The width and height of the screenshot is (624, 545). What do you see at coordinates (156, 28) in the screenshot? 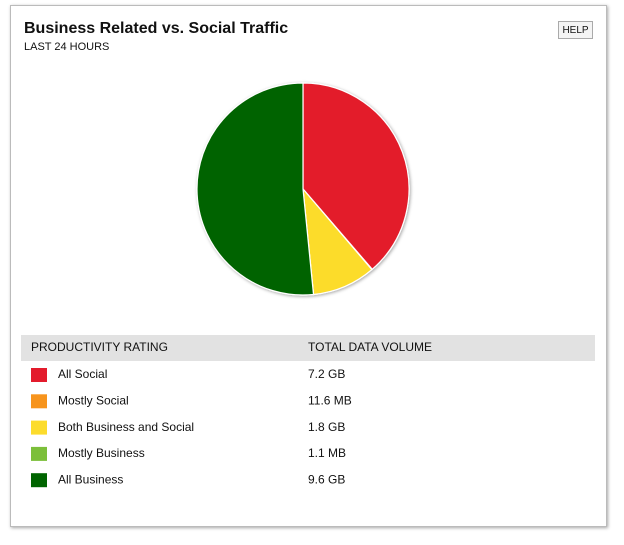
I see `title: Business Related vs. Social Traffic` at bounding box center [156, 28].